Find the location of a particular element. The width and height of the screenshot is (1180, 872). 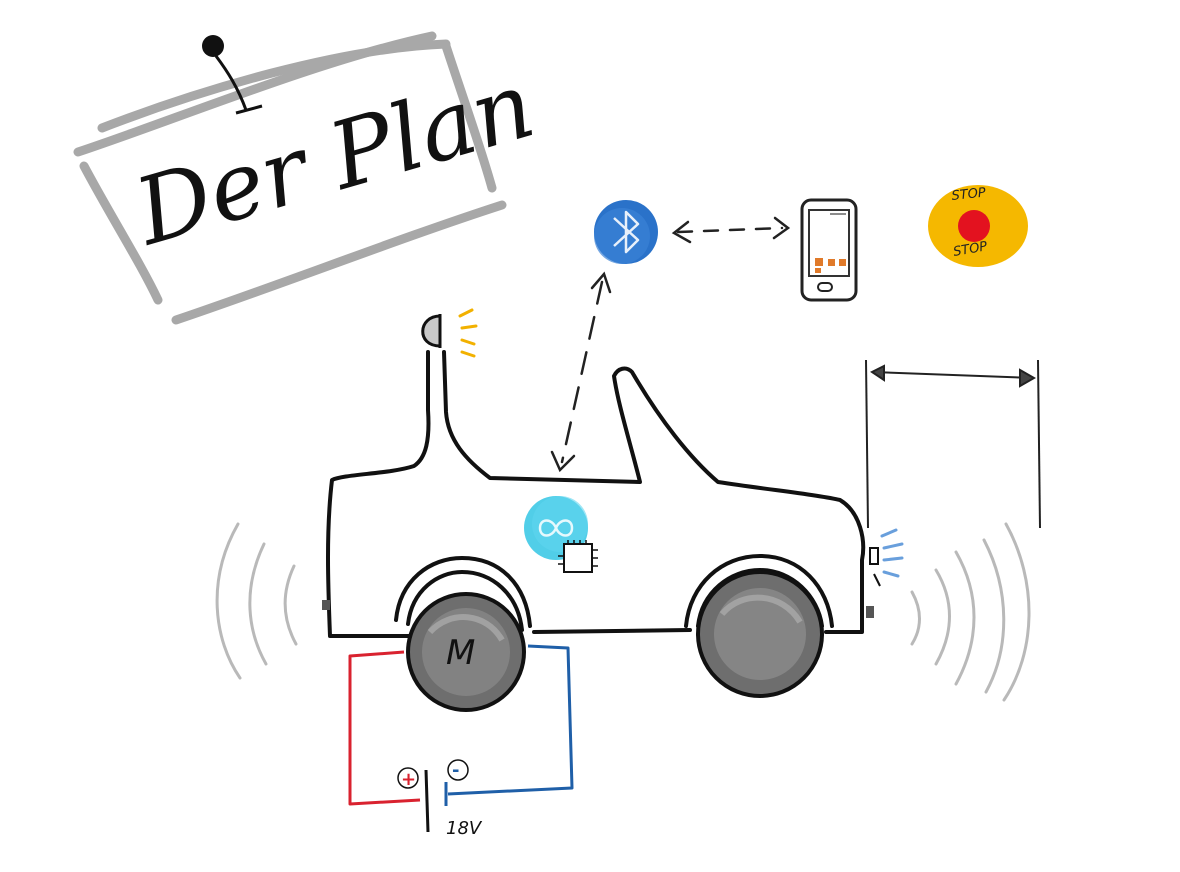

stop-label-bottom: STOP is located at coordinates (970, 249).